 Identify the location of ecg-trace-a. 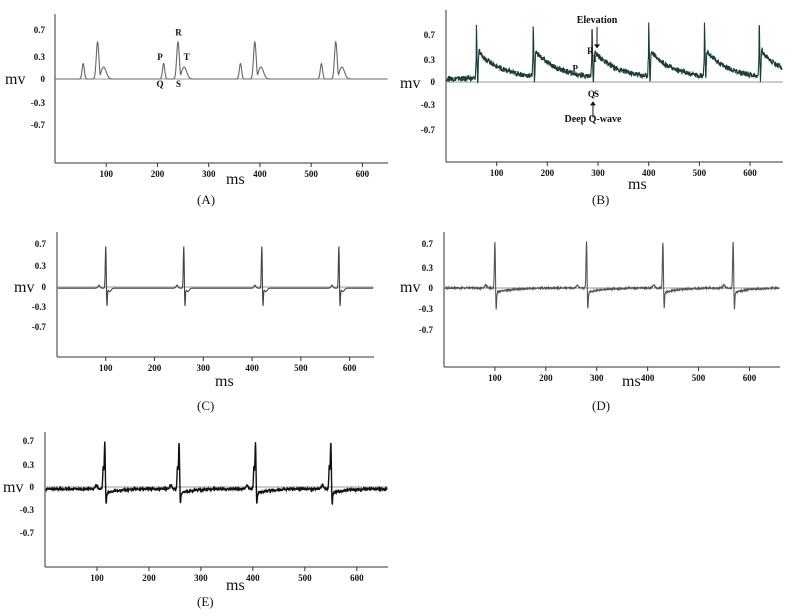
(221, 60).